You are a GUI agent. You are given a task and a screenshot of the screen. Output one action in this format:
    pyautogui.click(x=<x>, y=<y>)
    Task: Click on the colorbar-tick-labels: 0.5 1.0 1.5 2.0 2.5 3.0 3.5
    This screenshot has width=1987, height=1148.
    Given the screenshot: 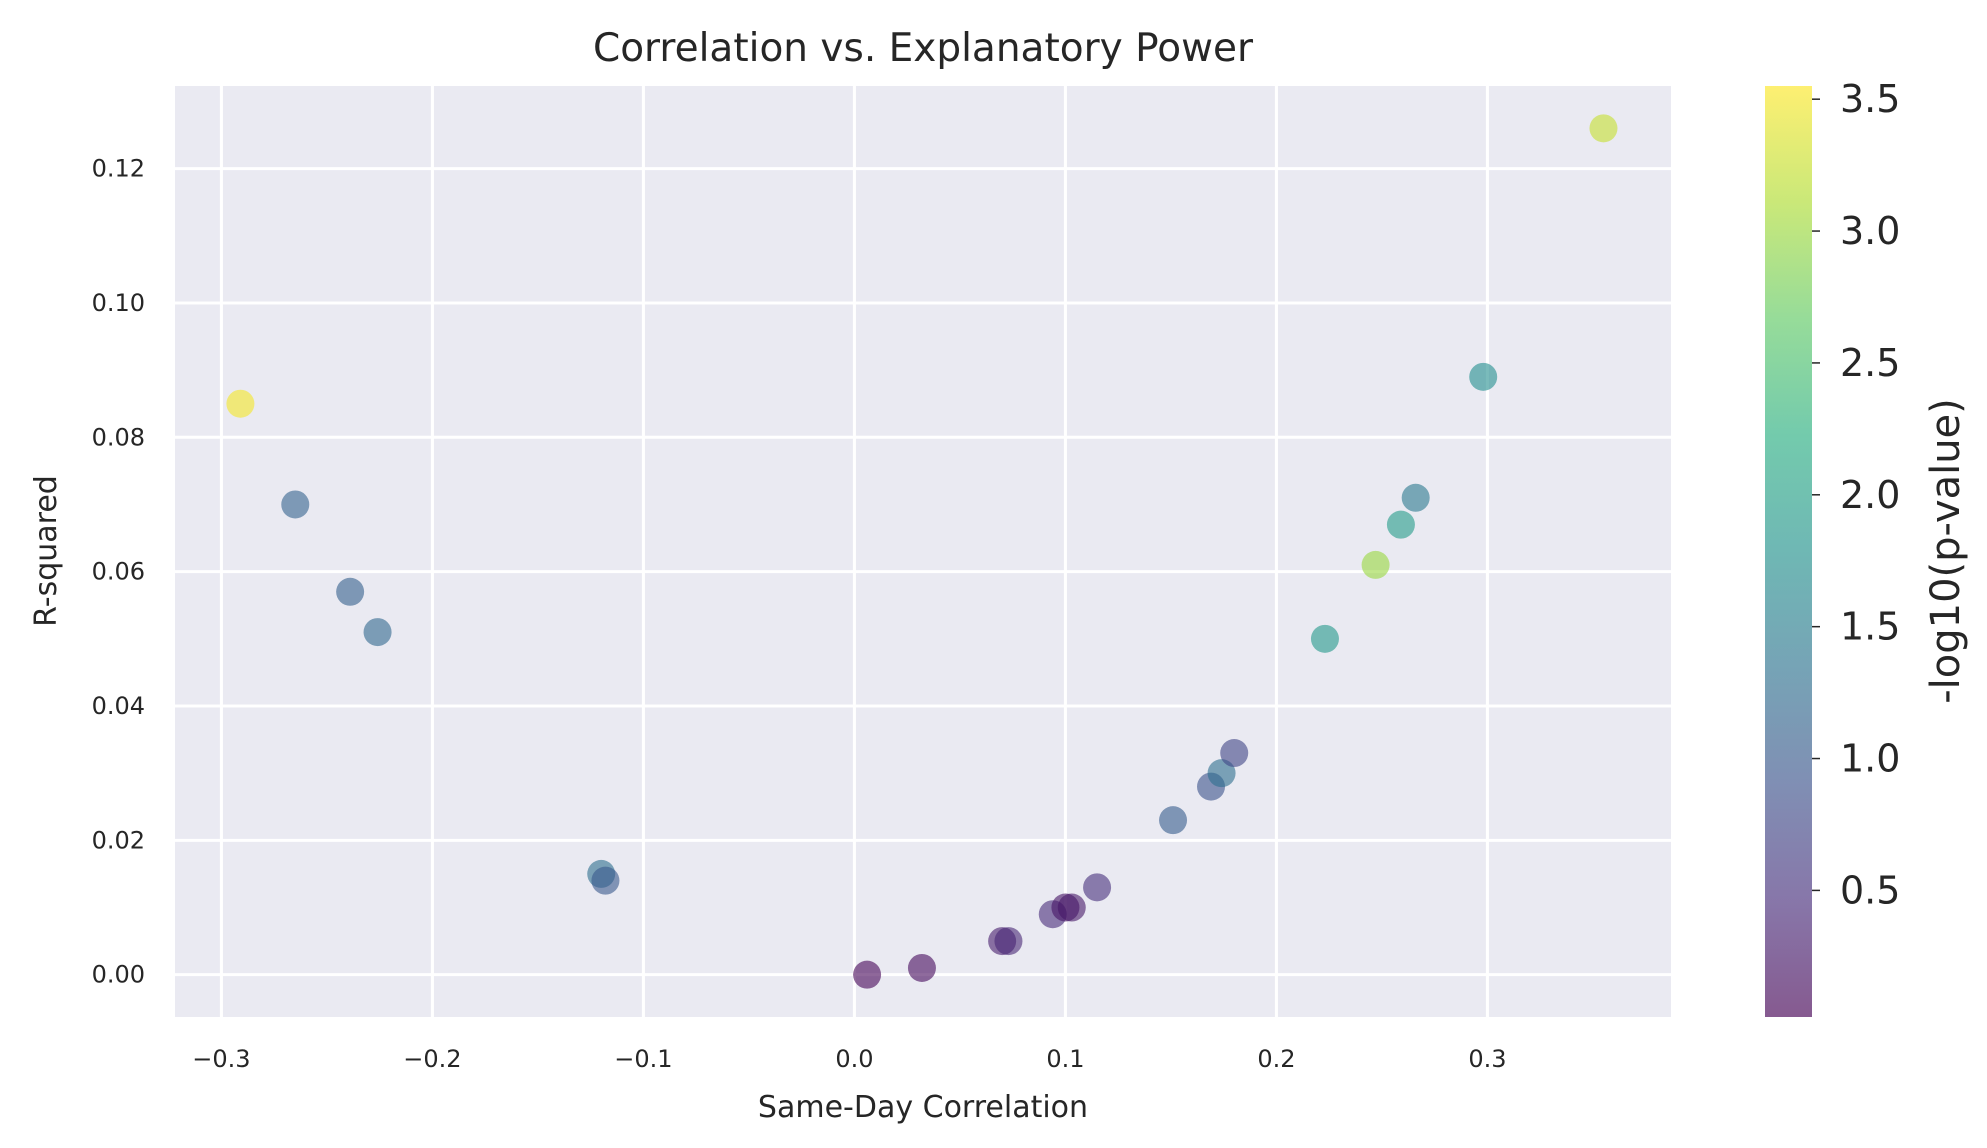 What is the action you would take?
    pyautogui.click(x=1856, y=494)
    